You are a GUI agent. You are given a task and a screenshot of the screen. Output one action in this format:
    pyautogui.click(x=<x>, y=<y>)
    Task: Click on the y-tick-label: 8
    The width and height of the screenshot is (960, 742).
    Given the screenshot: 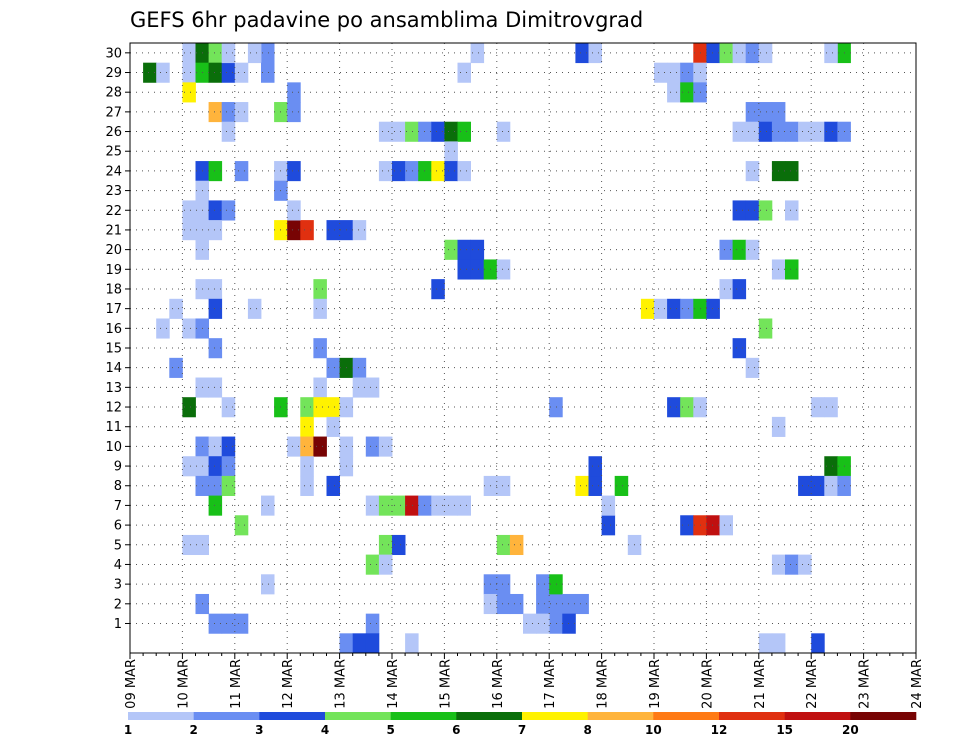 What is the action you would take?
    pyautogui.click(x=118, y=486)
    